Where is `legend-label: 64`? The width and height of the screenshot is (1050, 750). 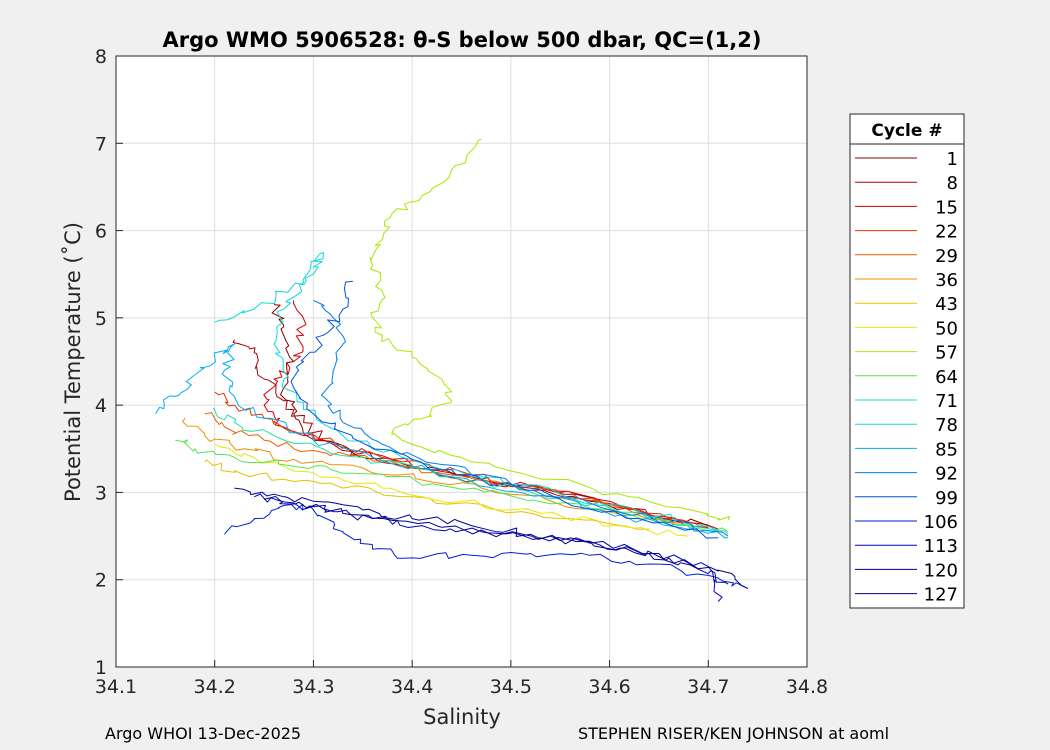
legend-label: 64 is located at coordinates (946, 377).